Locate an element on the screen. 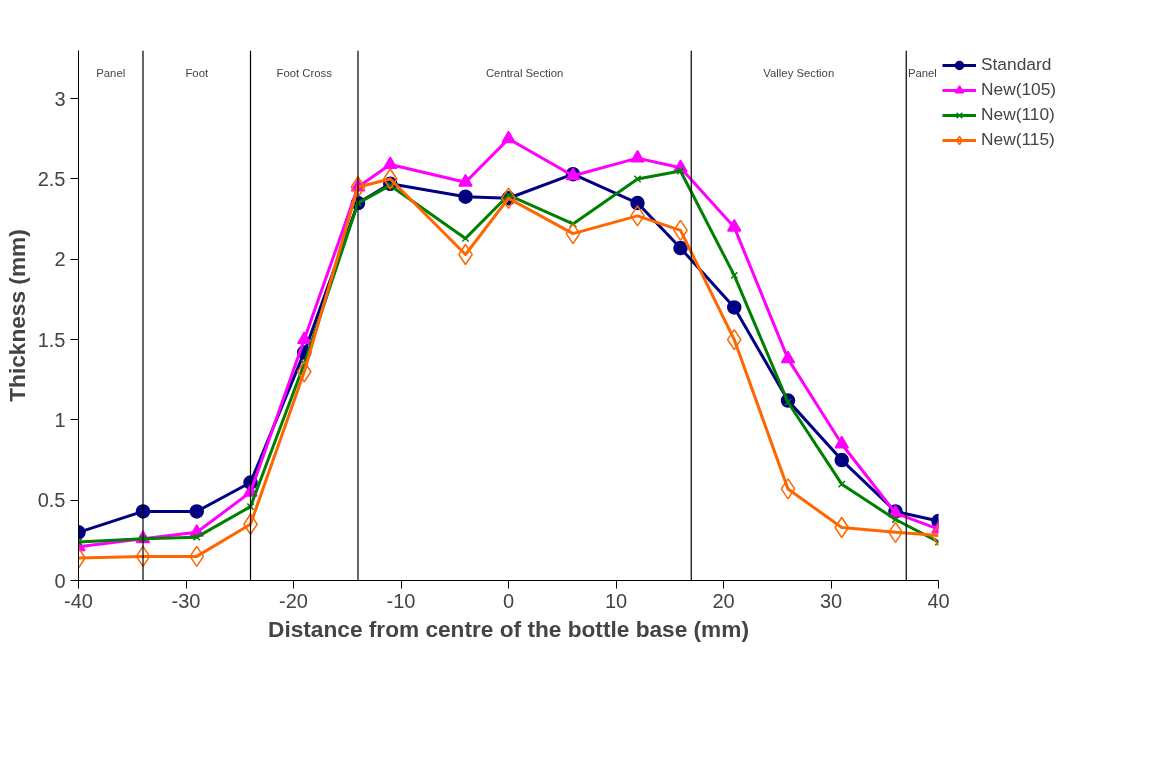  y-tick-label: 2.5 is located at coordinates (51, 178).